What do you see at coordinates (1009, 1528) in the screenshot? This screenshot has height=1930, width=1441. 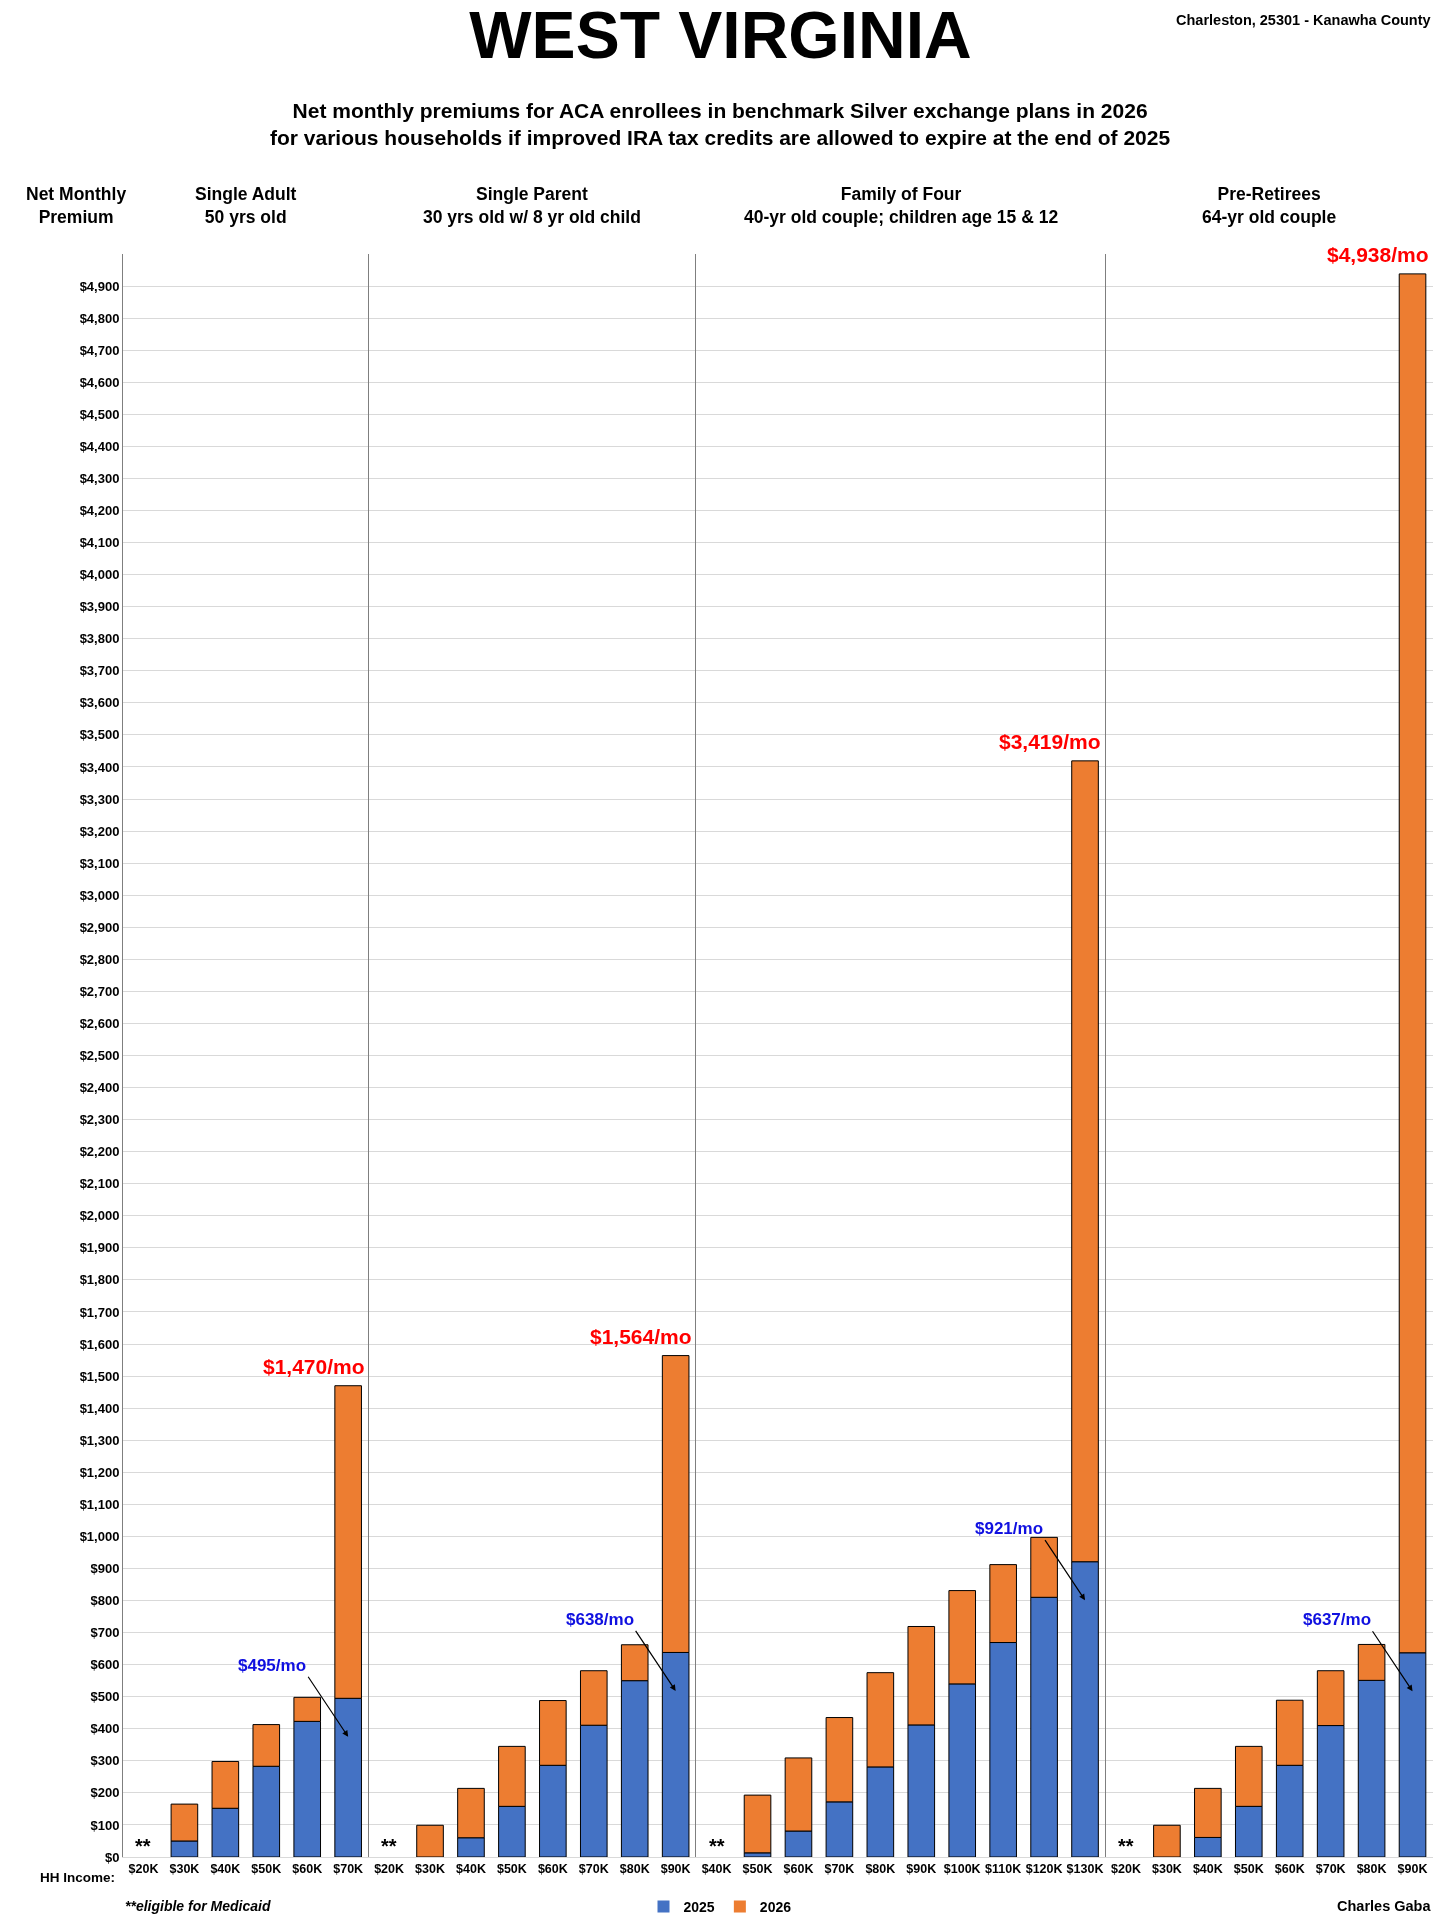 I see `annotation: $921/mo` at bounding box center [1009, 1528].